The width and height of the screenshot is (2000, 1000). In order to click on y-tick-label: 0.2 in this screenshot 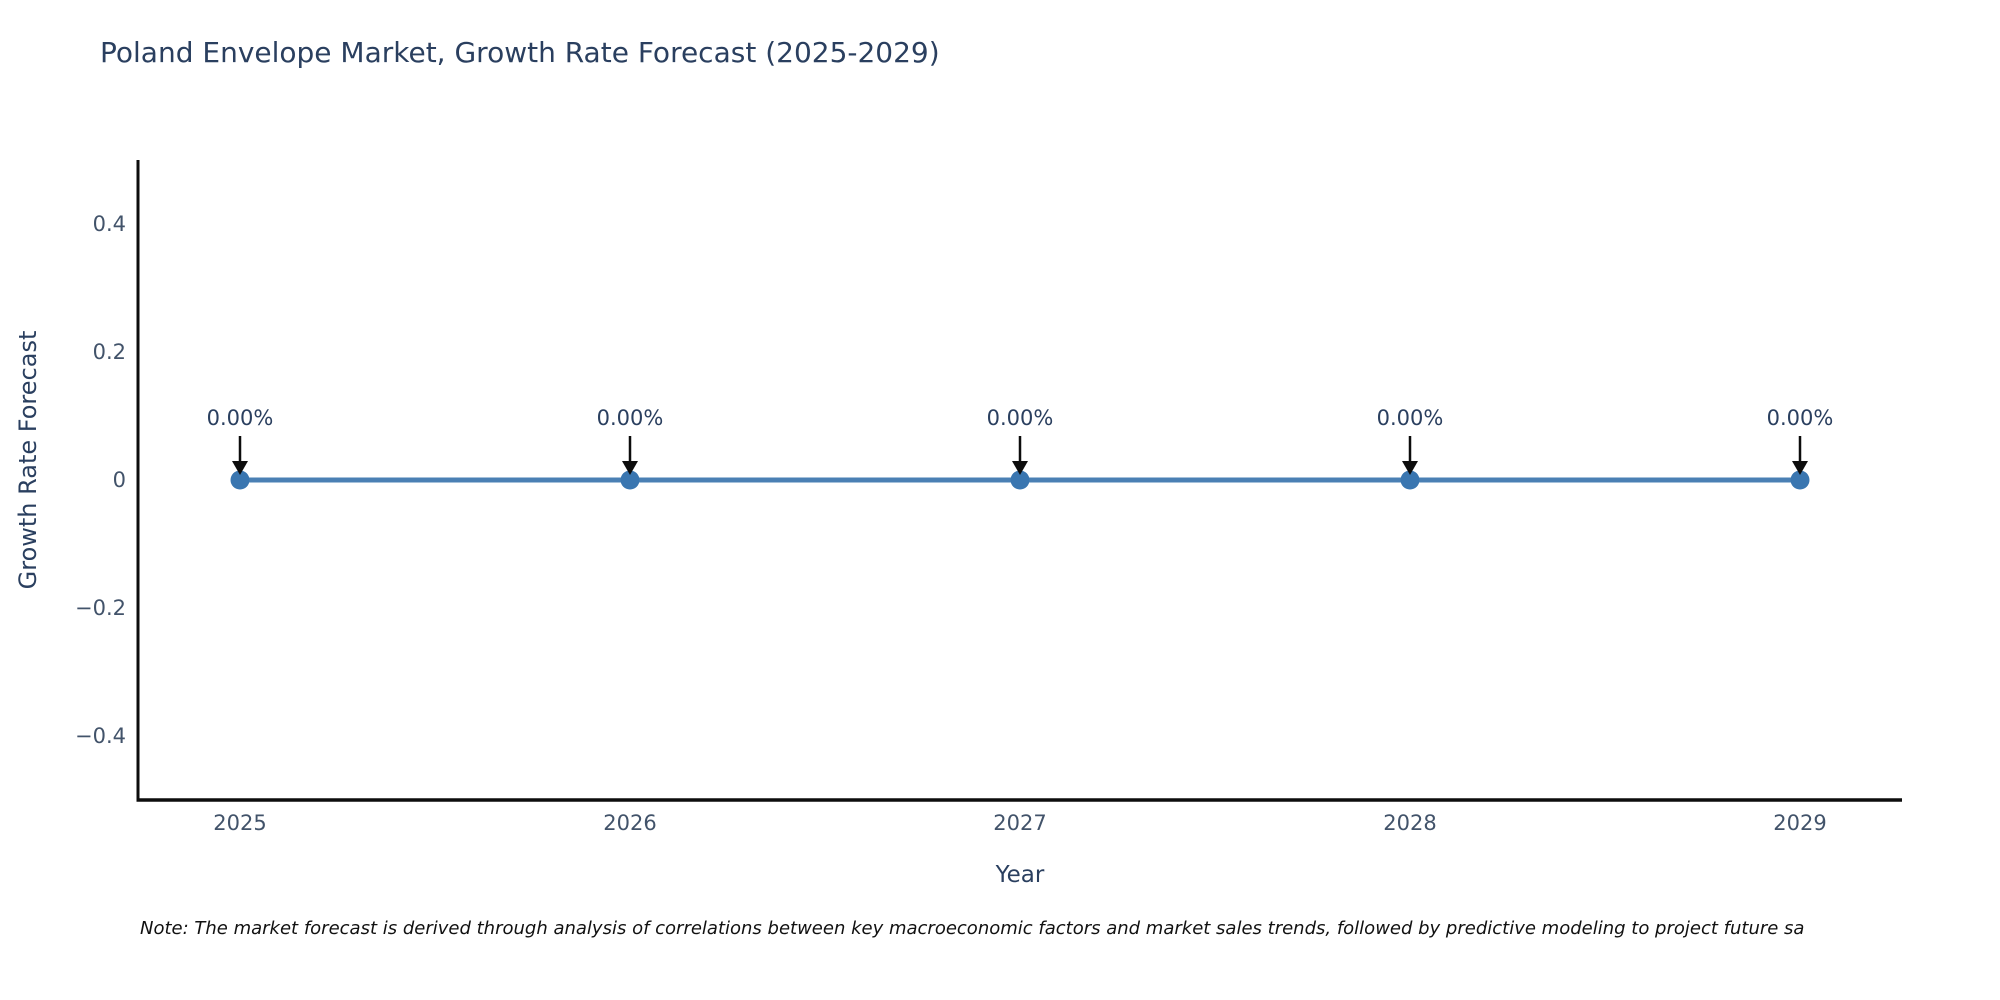, I will do `click(109, 352)`.